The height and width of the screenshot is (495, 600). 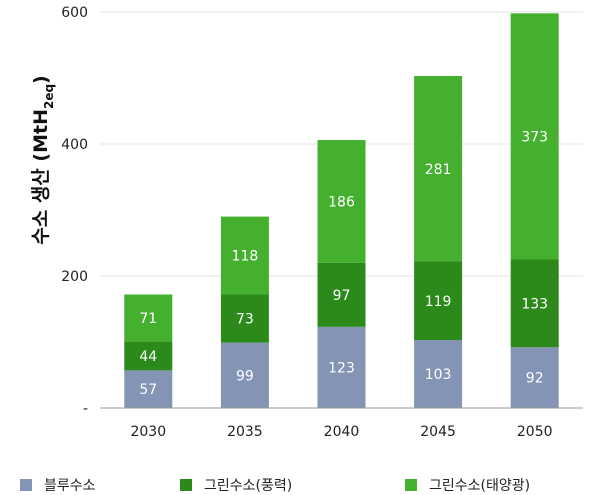 I want to click on data-label: 99, so click(x=245, y=376).